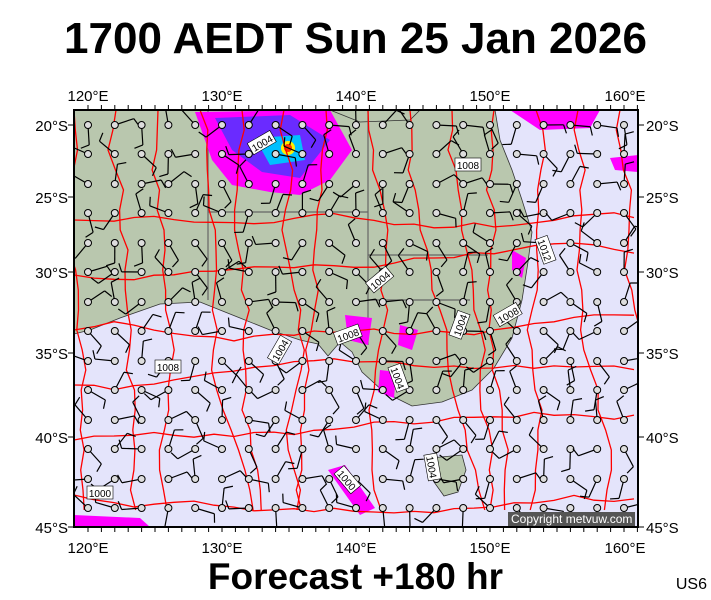 Image resolution: width=711 pixels, height=600 pixels. What do you see at coordinates (87, 548) in the screenshot?
I see `lon-label: 120°E` at bounding box center [87, 548].